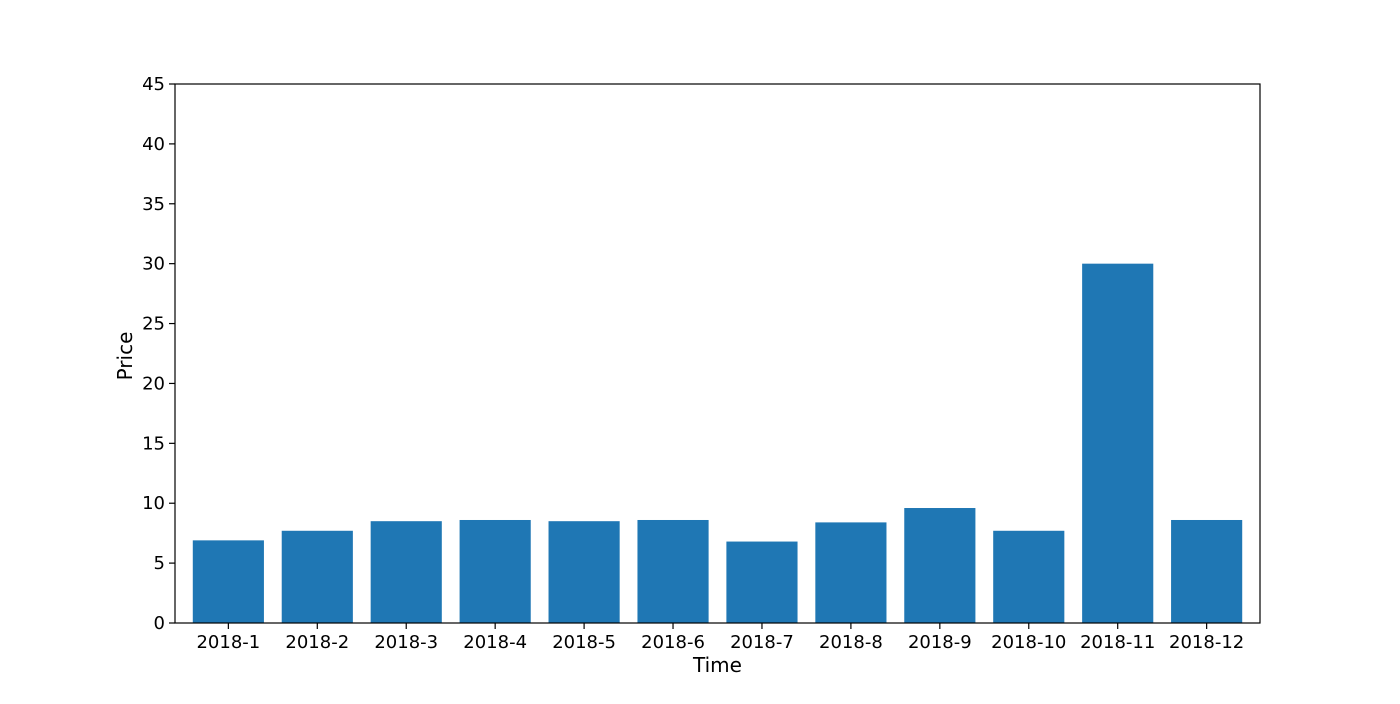  What do you see at coordinates (153, 84) in the screenshot?
I see `y-tick-label: 45` at bounding box center [153, 84].